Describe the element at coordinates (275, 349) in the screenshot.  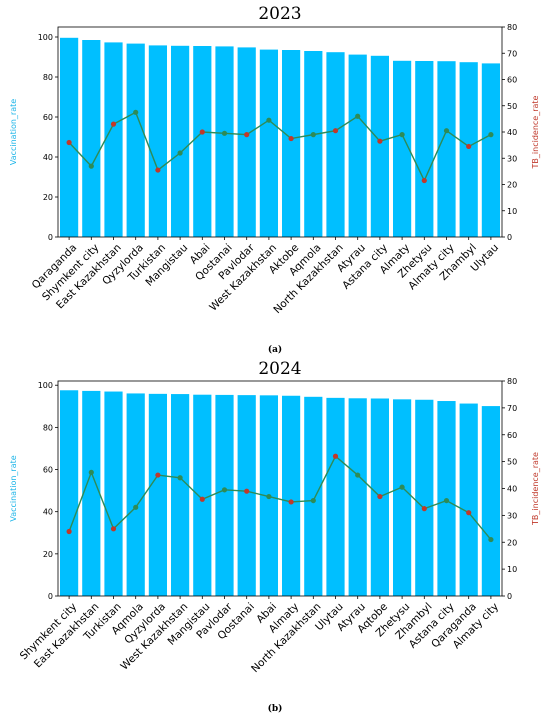
I see `panel-label: (a)` at that location.